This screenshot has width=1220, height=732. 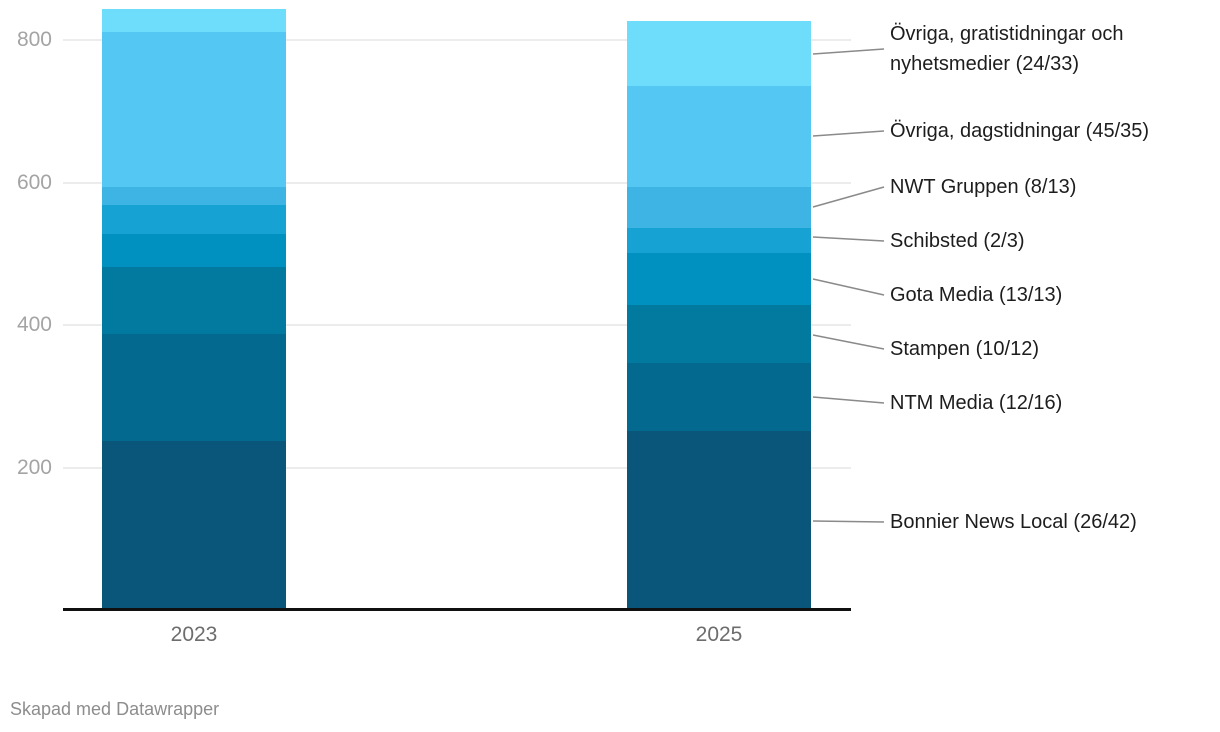 What do you see at coordinates (983, 187) in the screenshot?
I see `legend-label: NWT Gruppen (8/13)` at bounding box center [983, 187].